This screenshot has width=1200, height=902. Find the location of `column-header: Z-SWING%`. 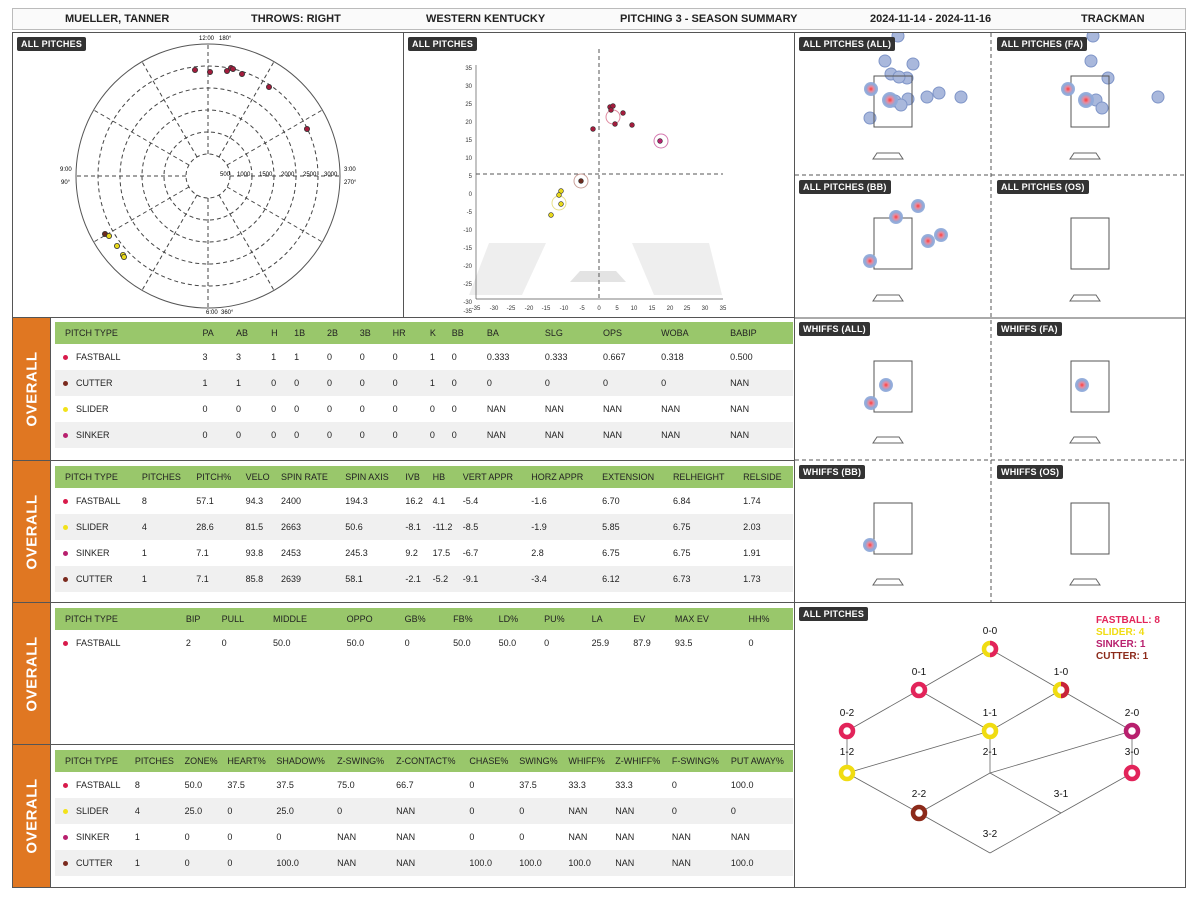

column-header: Z-SWING% is located at coordinates (363, 761).